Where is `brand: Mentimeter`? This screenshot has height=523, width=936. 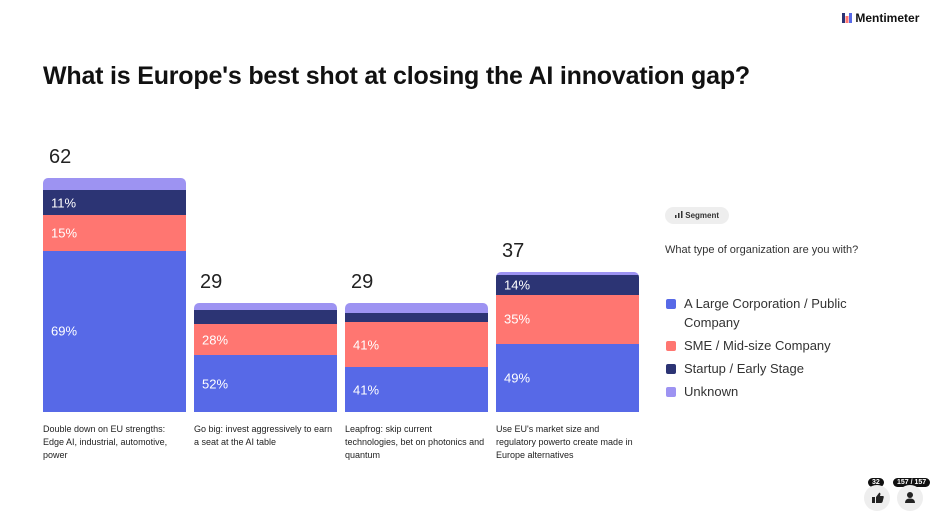 brand: Mentimeter is located at coordinates (880, 18).